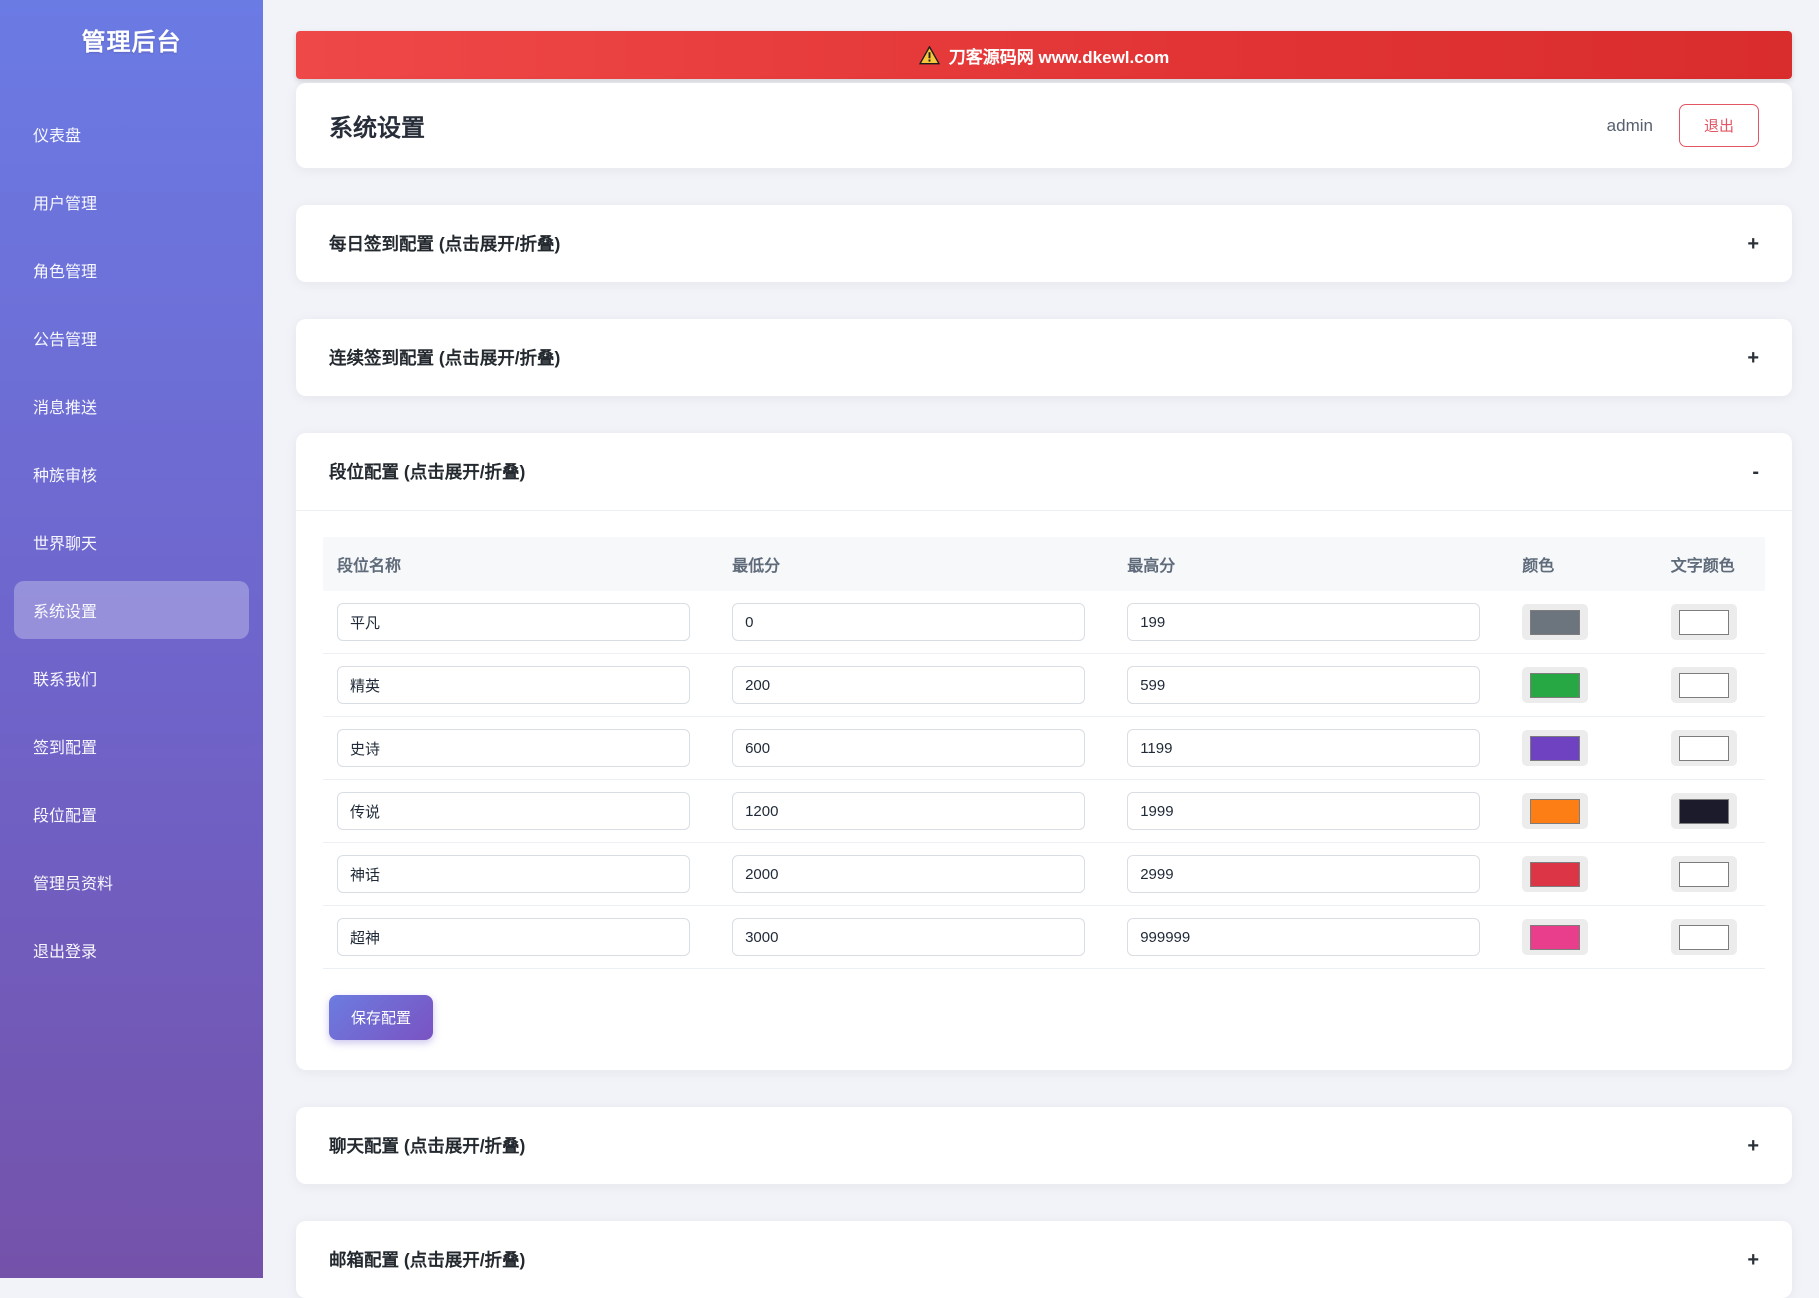 This screenshot has width=1819, height=1298. I want to click on section-title: 连续签到配置 (点击展开/折叠), so click(444, 357).